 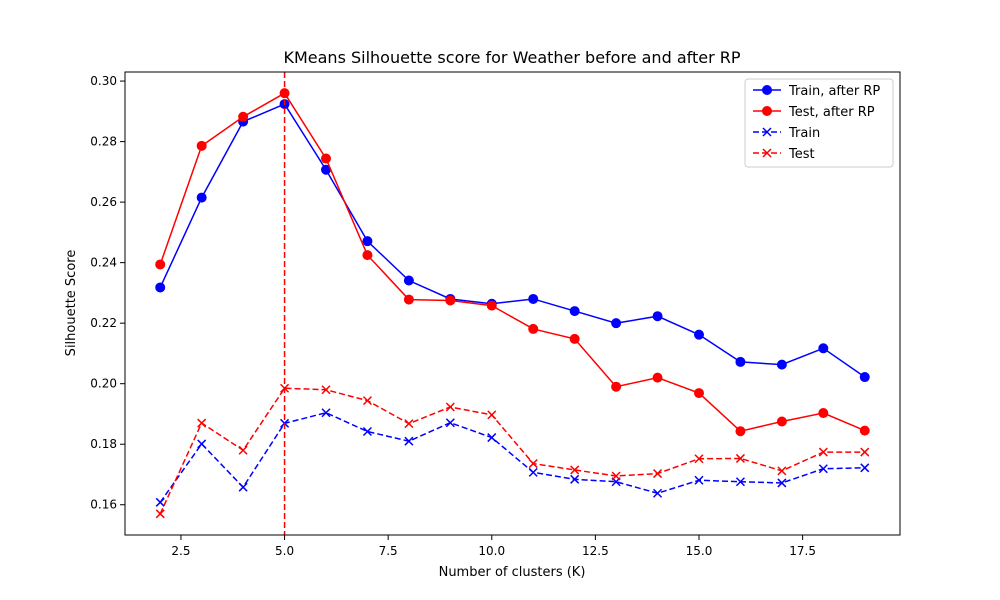 I want to click on y-tick-label: 0.22, so click(x=103, y=323).